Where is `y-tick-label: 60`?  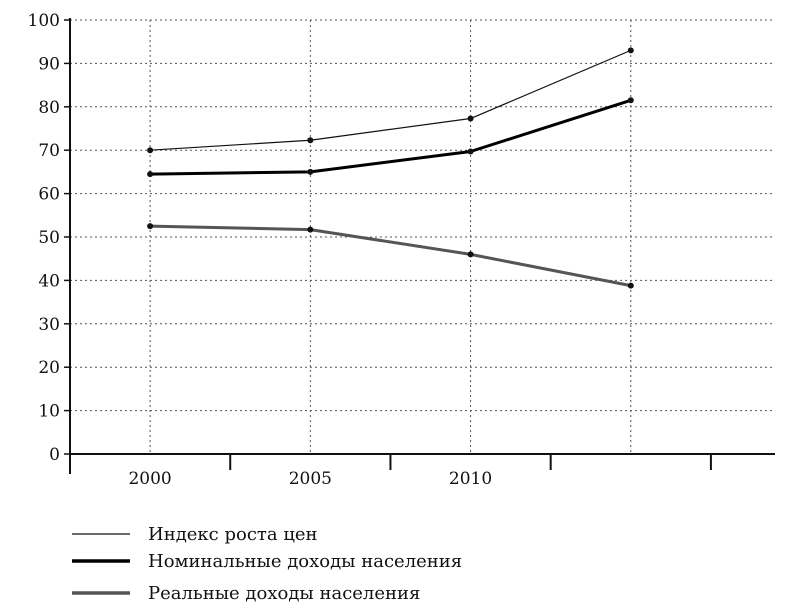
y-tick-label: 60 is located at coordinates (49, 195).